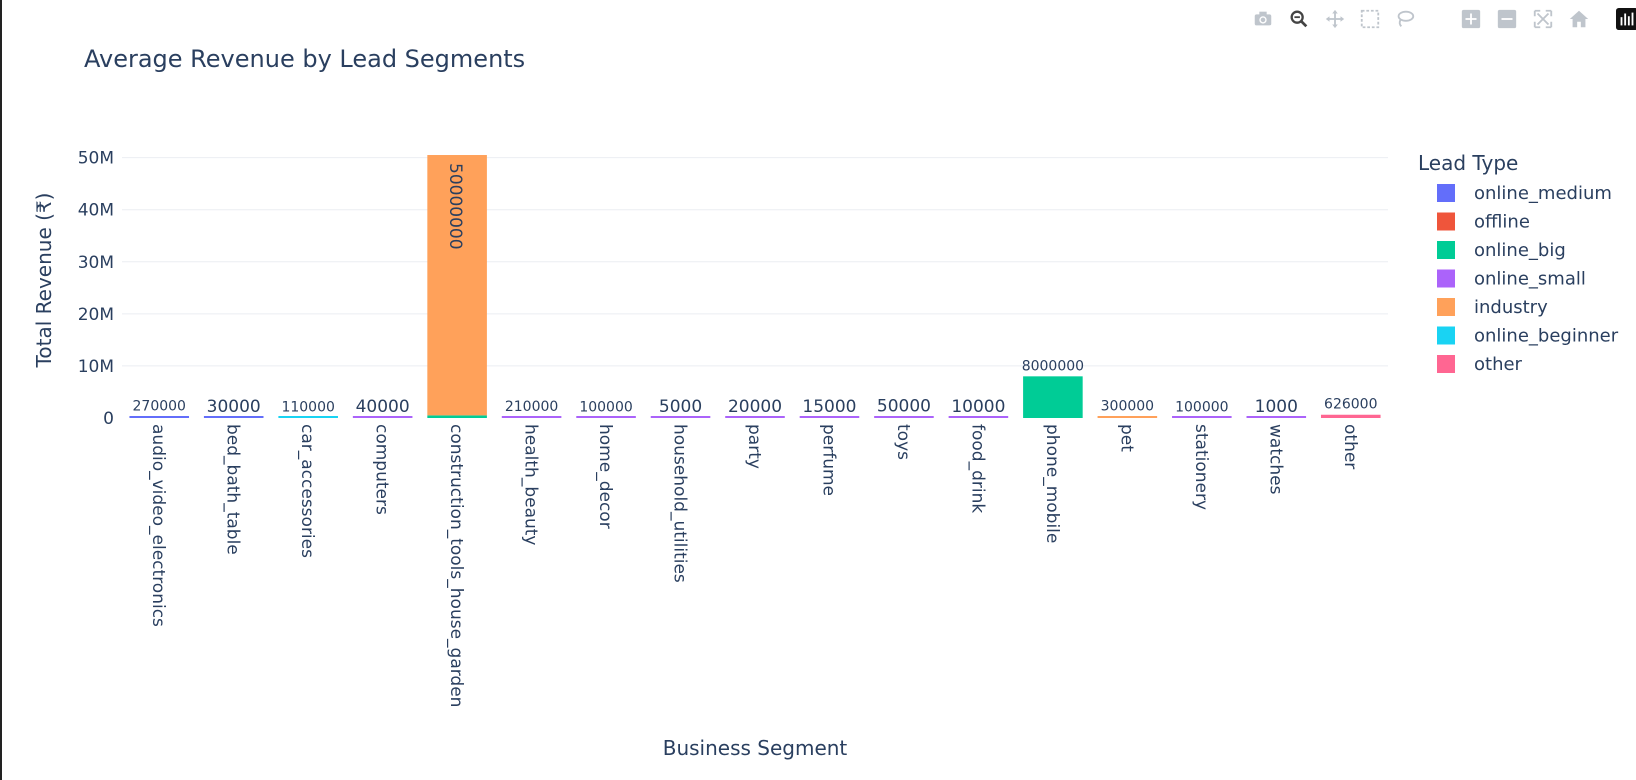  Describe the element at coordinates (96, 263) in the screenshot. I see `y-tick-label: 30M` at that location.